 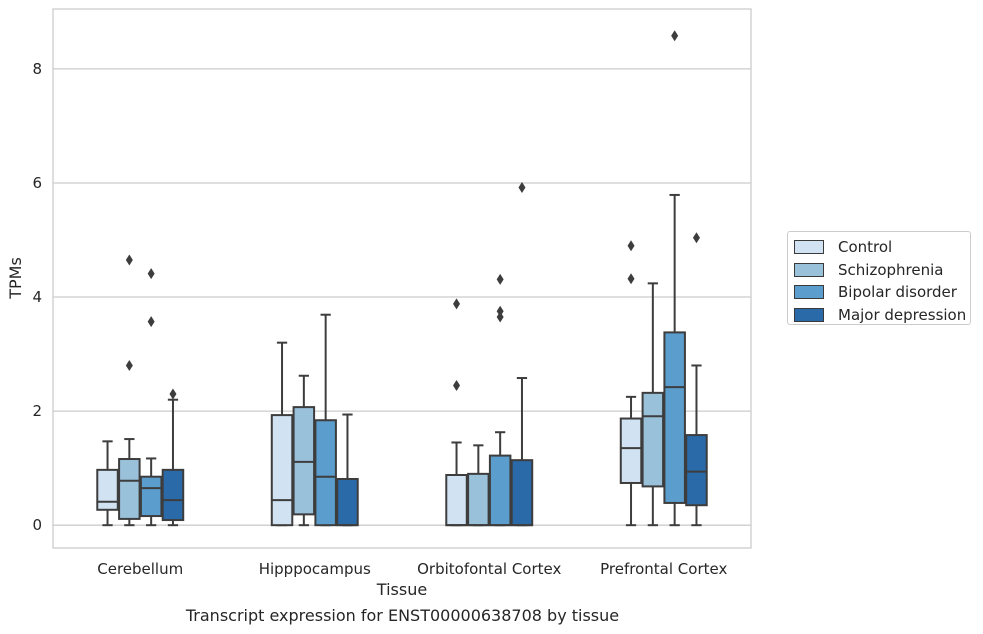 I want to click on legend-swatch-control, so click(x=809, y=247).